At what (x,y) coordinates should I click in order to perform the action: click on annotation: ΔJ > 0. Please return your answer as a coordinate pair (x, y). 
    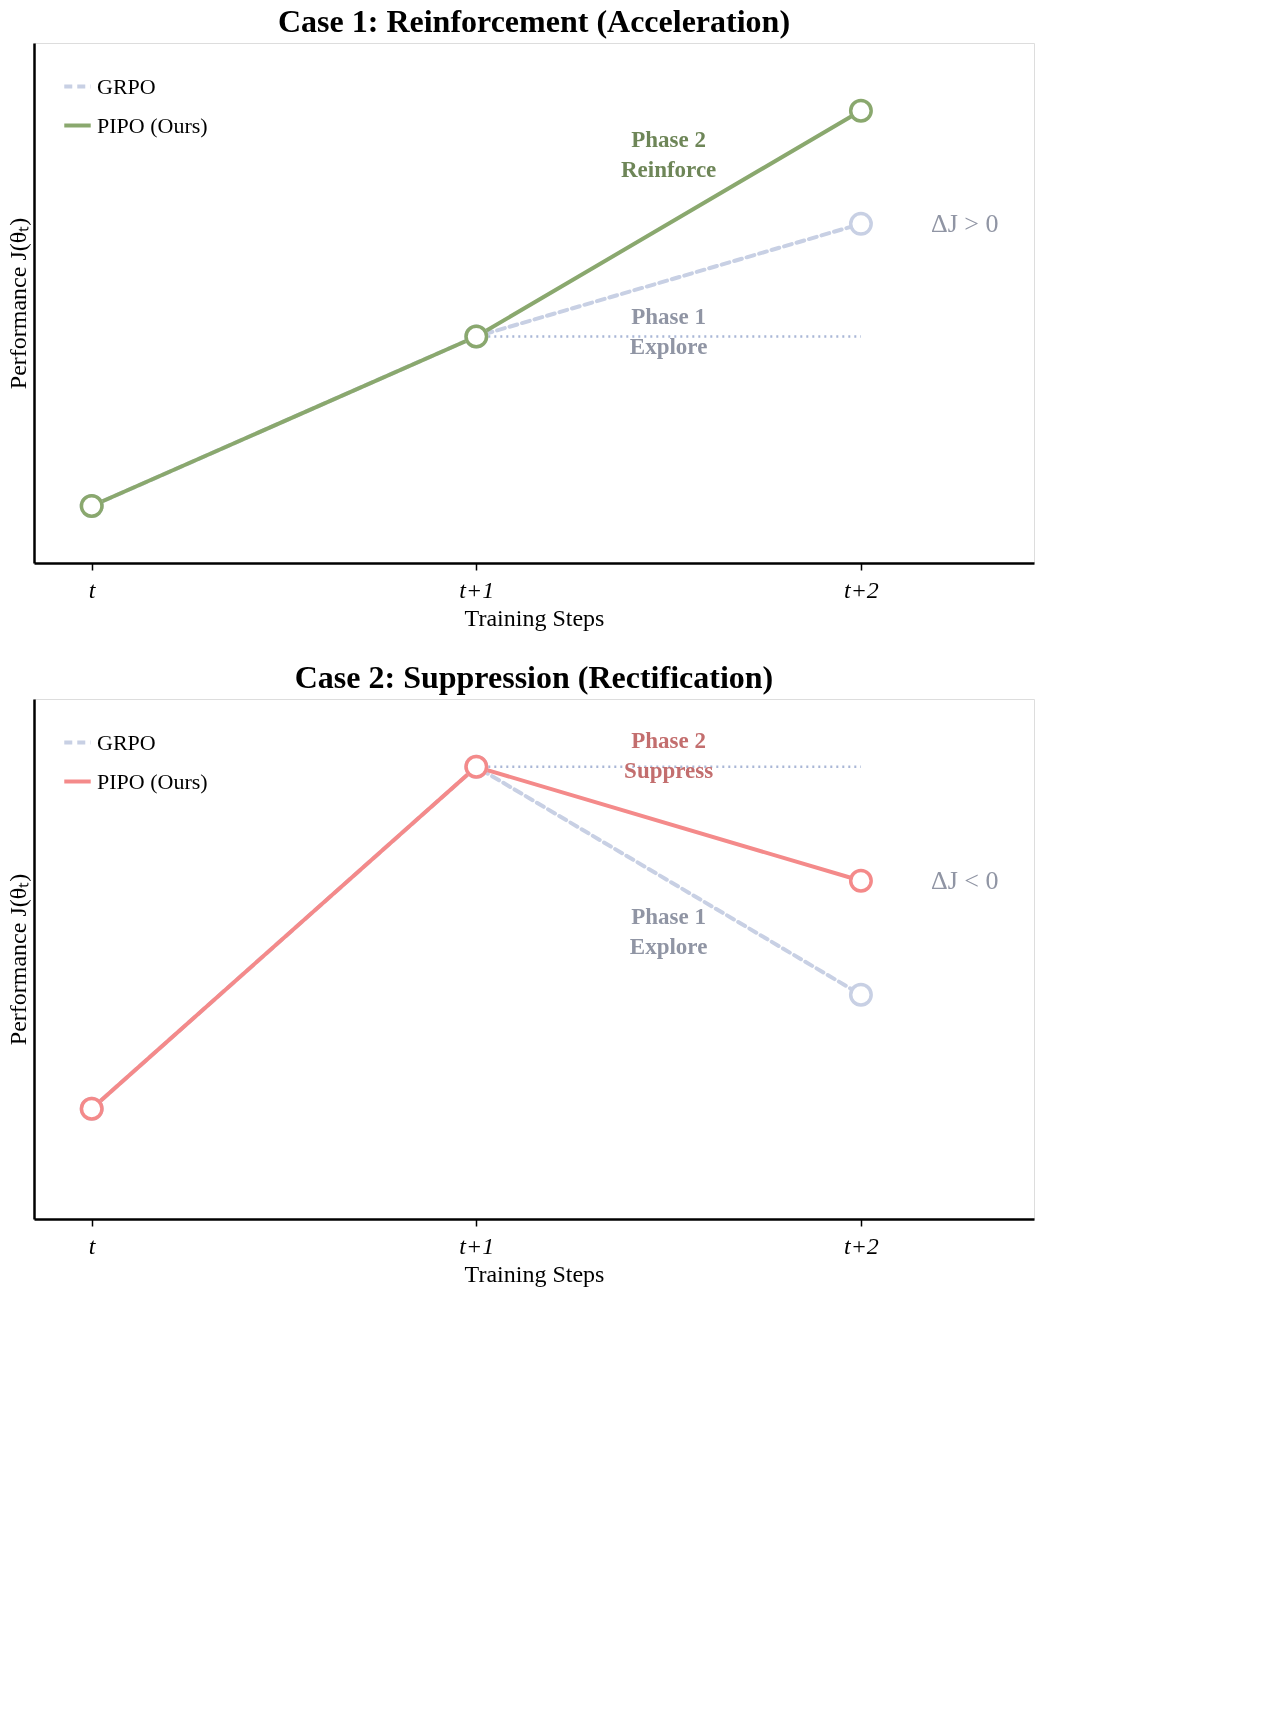
    Looking at the image, I should click on (965, 223).